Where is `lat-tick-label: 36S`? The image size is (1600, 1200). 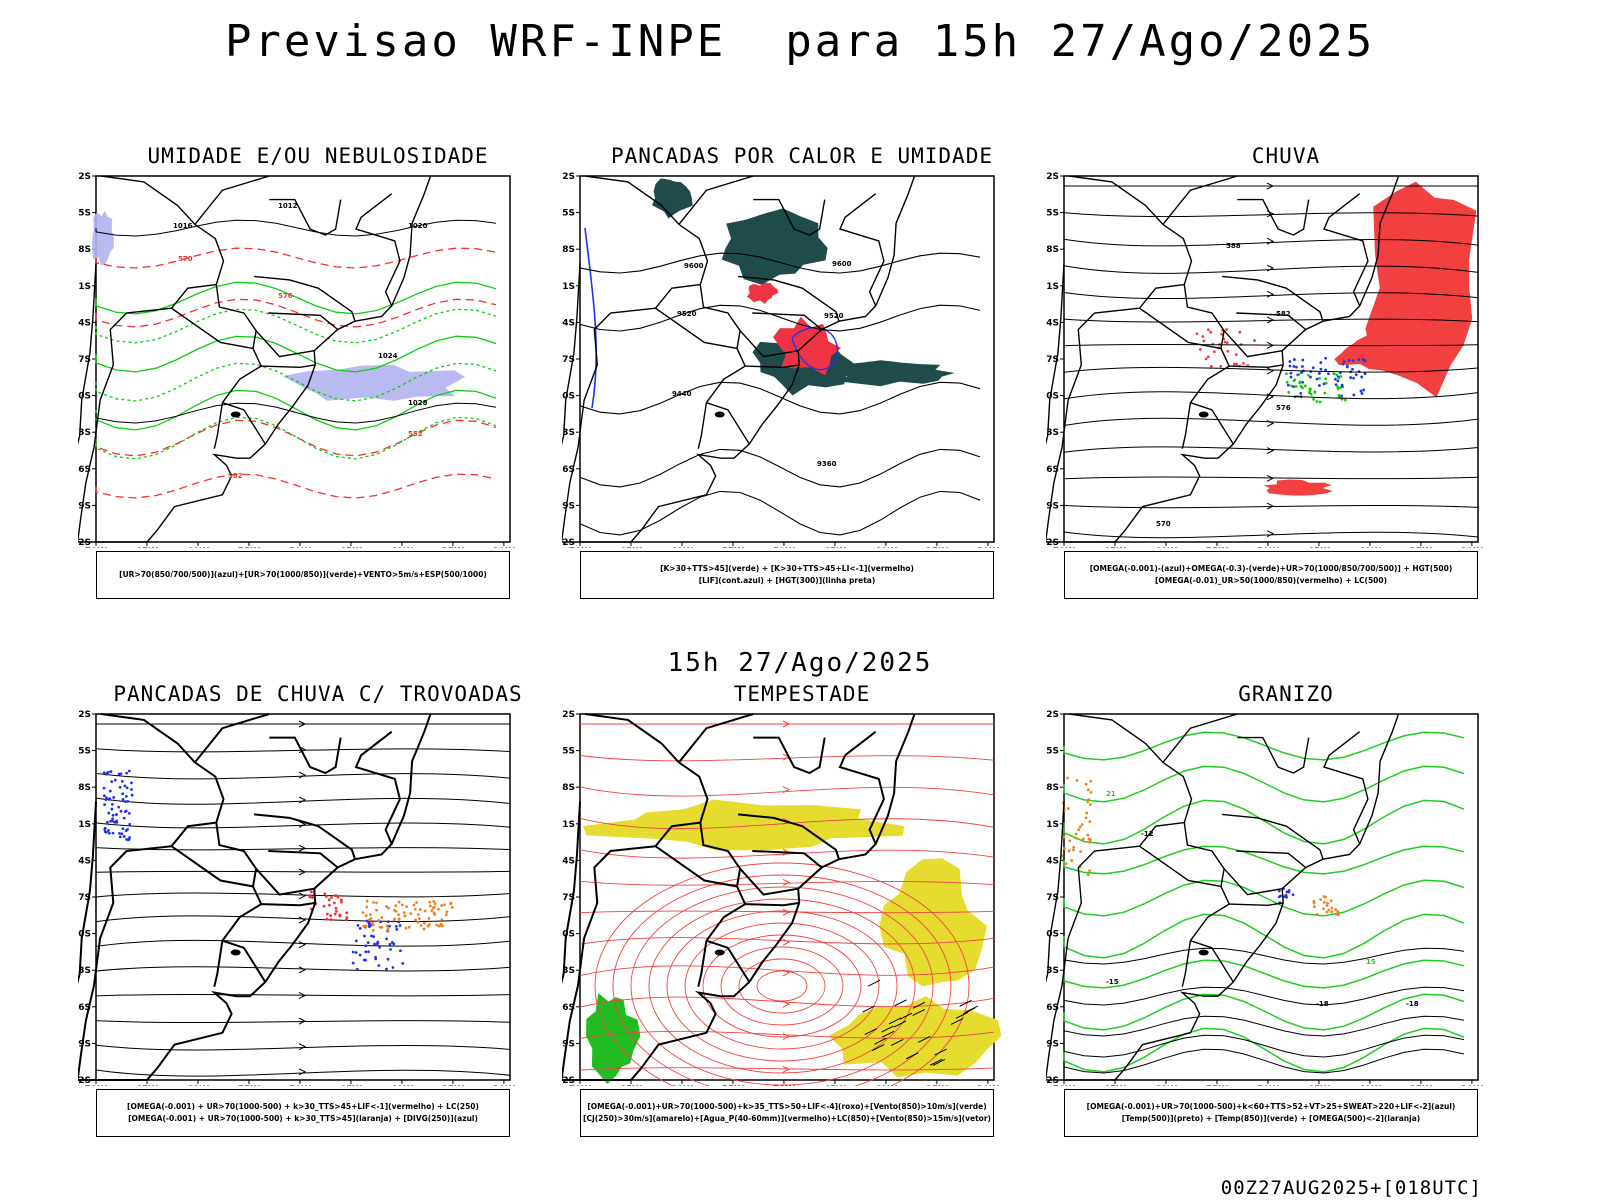 lat-tick-label: 36S is located at coordinates (84, 1008).